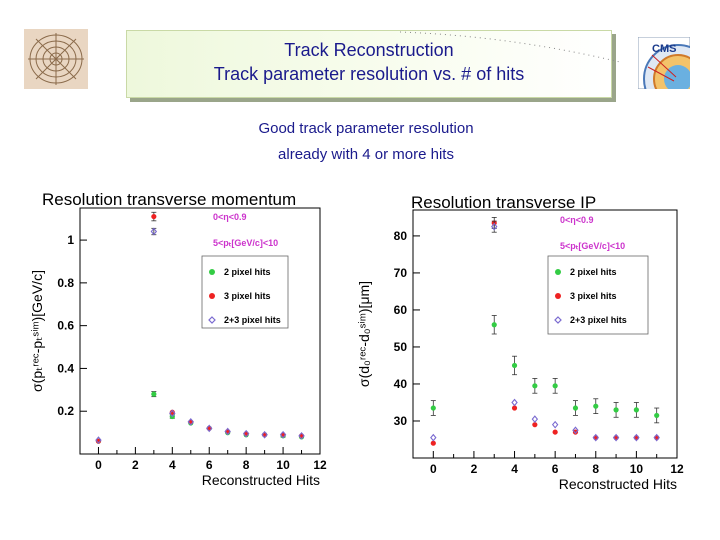 This screenshot has height=540, width=720. What do you see at coordinates (675, 75) in the screenshot?
I see `cms-logo: CMS` at bounding box center [675, 75].